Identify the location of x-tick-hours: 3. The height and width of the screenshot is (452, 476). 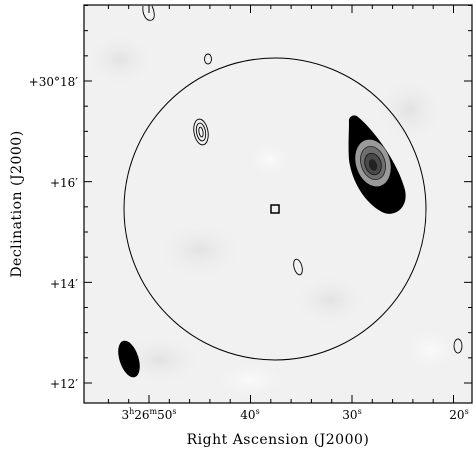
(125, 415).